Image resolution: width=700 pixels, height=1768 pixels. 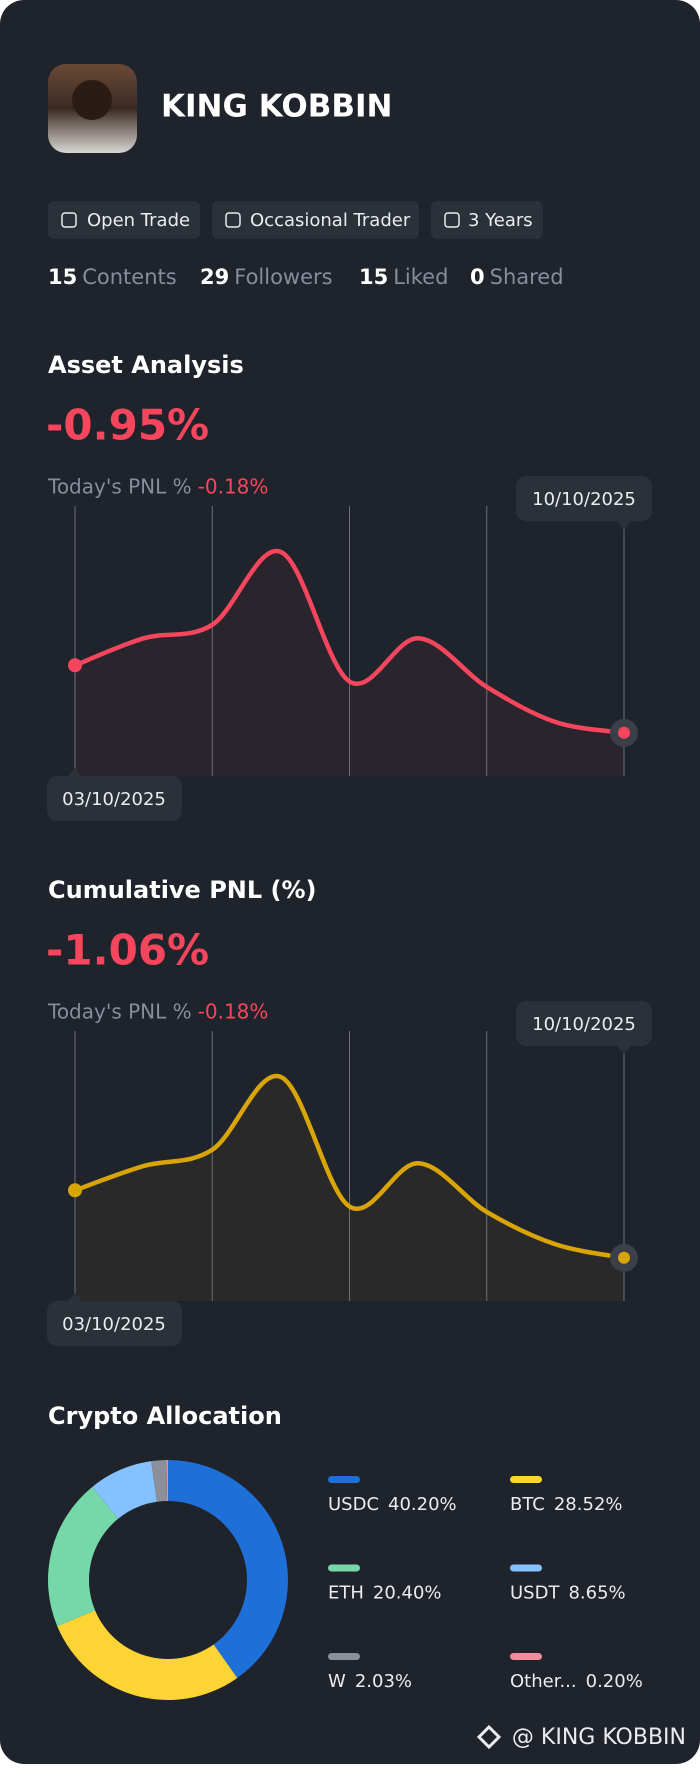 I want to click on stat-value: 0, so click(x=477, y=277).